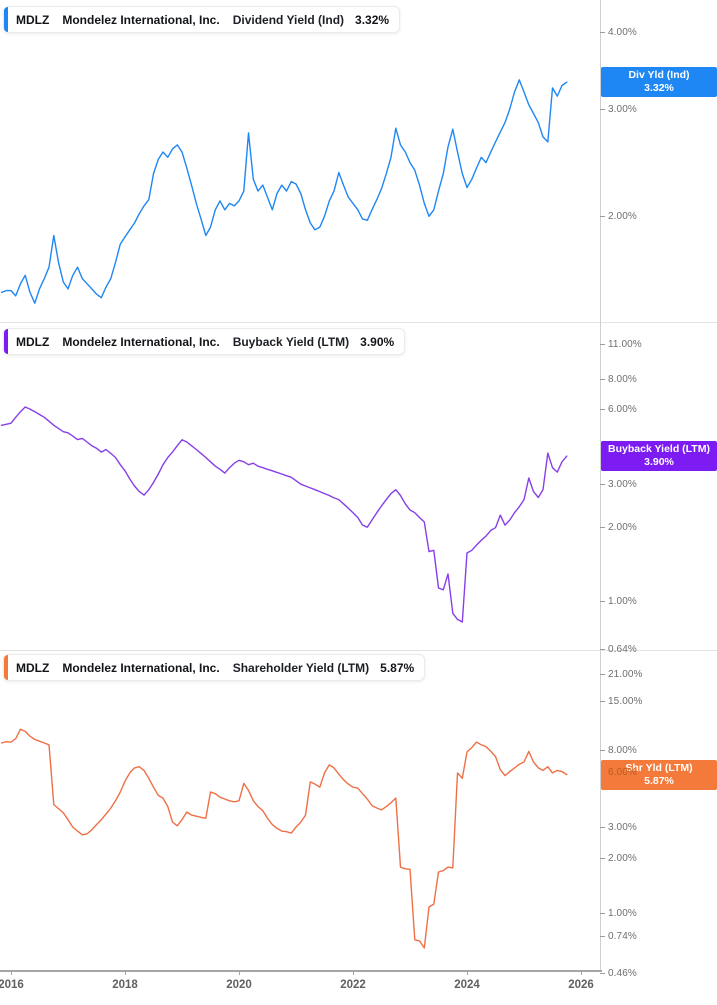 The height and width of the screenshot is (1005, 717). I want to click on x-axis-tick-label: 2022, so click(353, 985).